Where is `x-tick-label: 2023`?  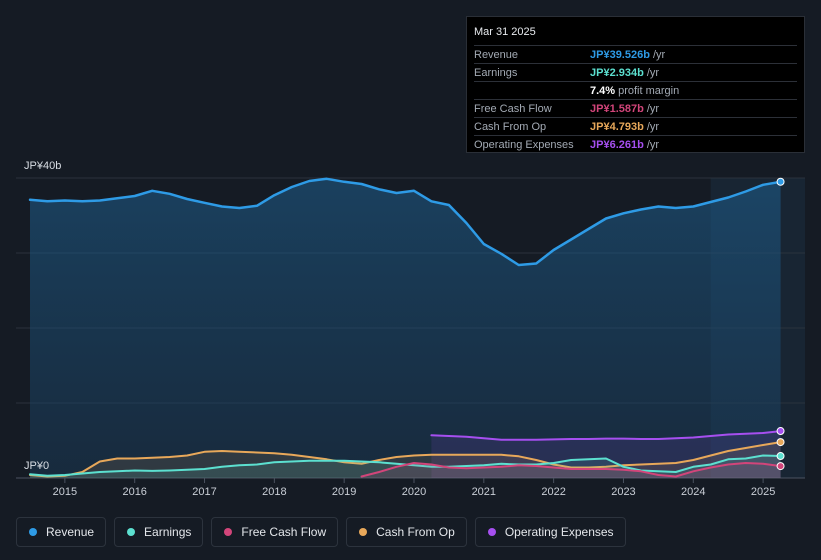 x-tick-label: 2023 is located at coordinates (623, 492).